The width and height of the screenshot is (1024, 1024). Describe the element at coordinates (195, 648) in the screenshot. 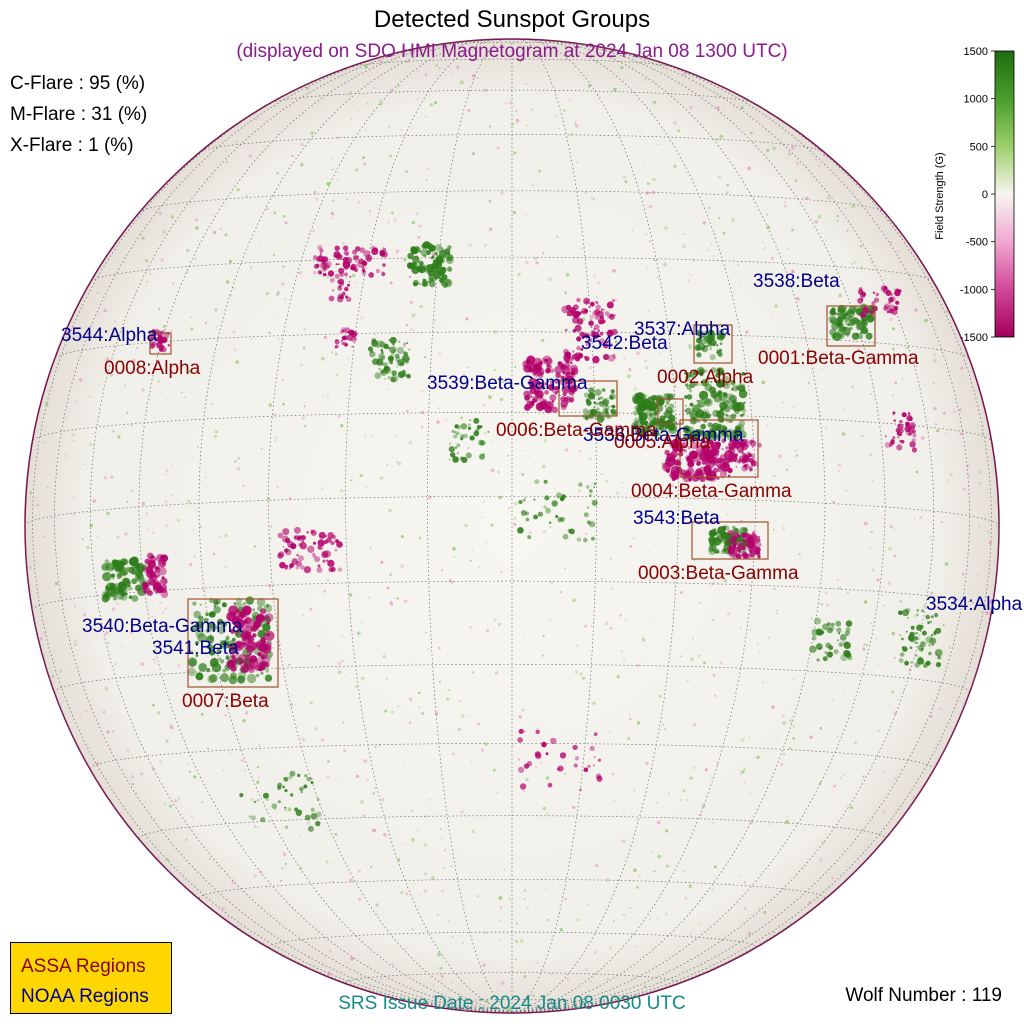

I see `noaa-region-label: 3541:Beta` at that location.